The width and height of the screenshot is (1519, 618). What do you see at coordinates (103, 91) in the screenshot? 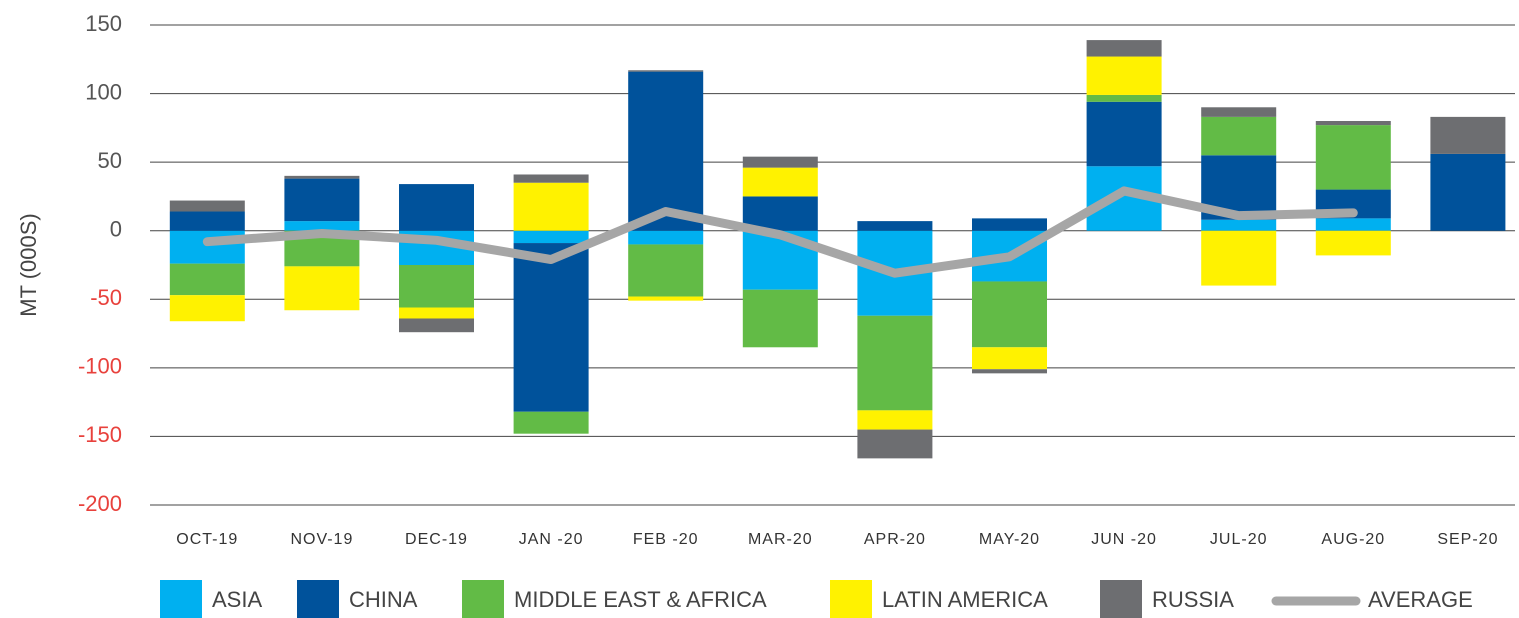
I see `y-tick-label: 100` at bounding box center [103, 91].